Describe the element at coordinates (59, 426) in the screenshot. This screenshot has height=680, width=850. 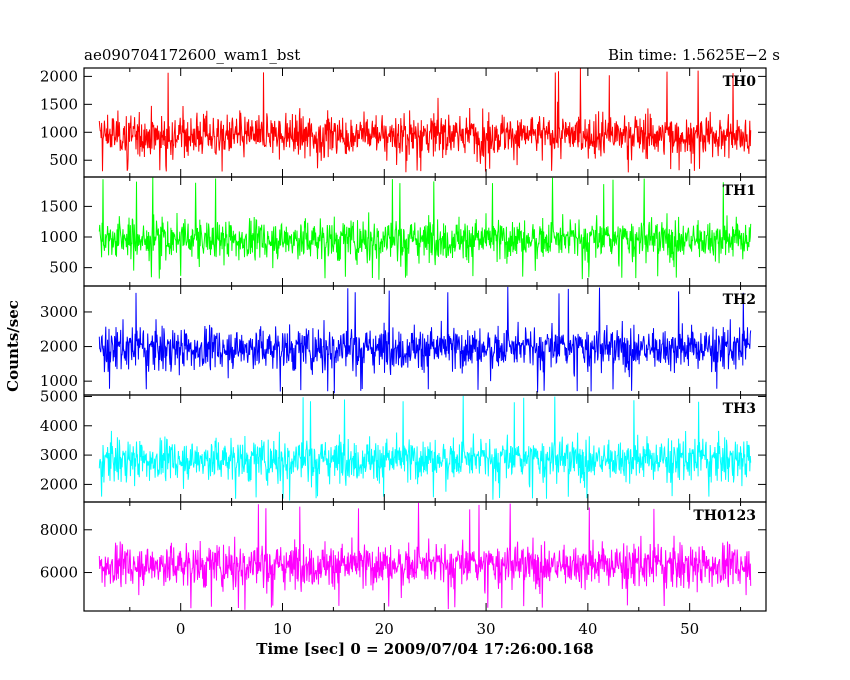
I see `y-tick-label: 4000` at that location.